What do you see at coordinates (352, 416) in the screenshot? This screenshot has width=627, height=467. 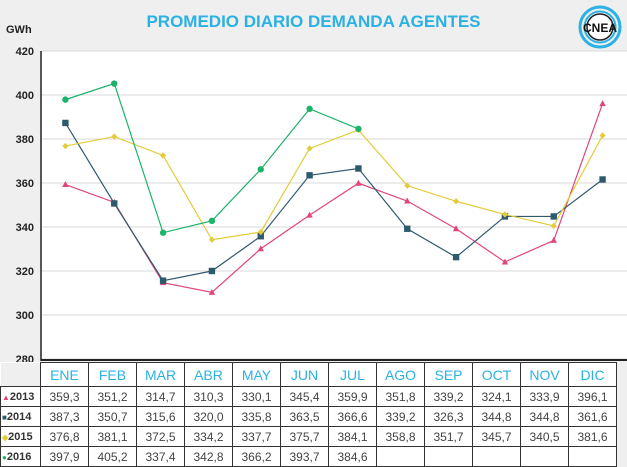 I see `table-cell: 366,6` at bounding box center [352, 416].